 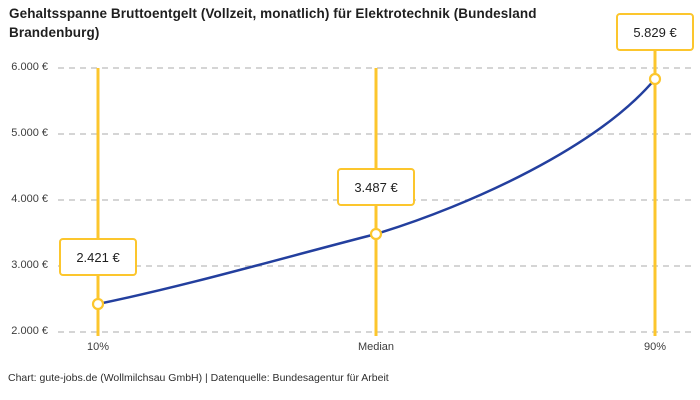 What do you see at coordinates (29, 265) in the screenshot?
I see `y-axis-tick-label: 3.000 €` at bounding box center [29, 265].